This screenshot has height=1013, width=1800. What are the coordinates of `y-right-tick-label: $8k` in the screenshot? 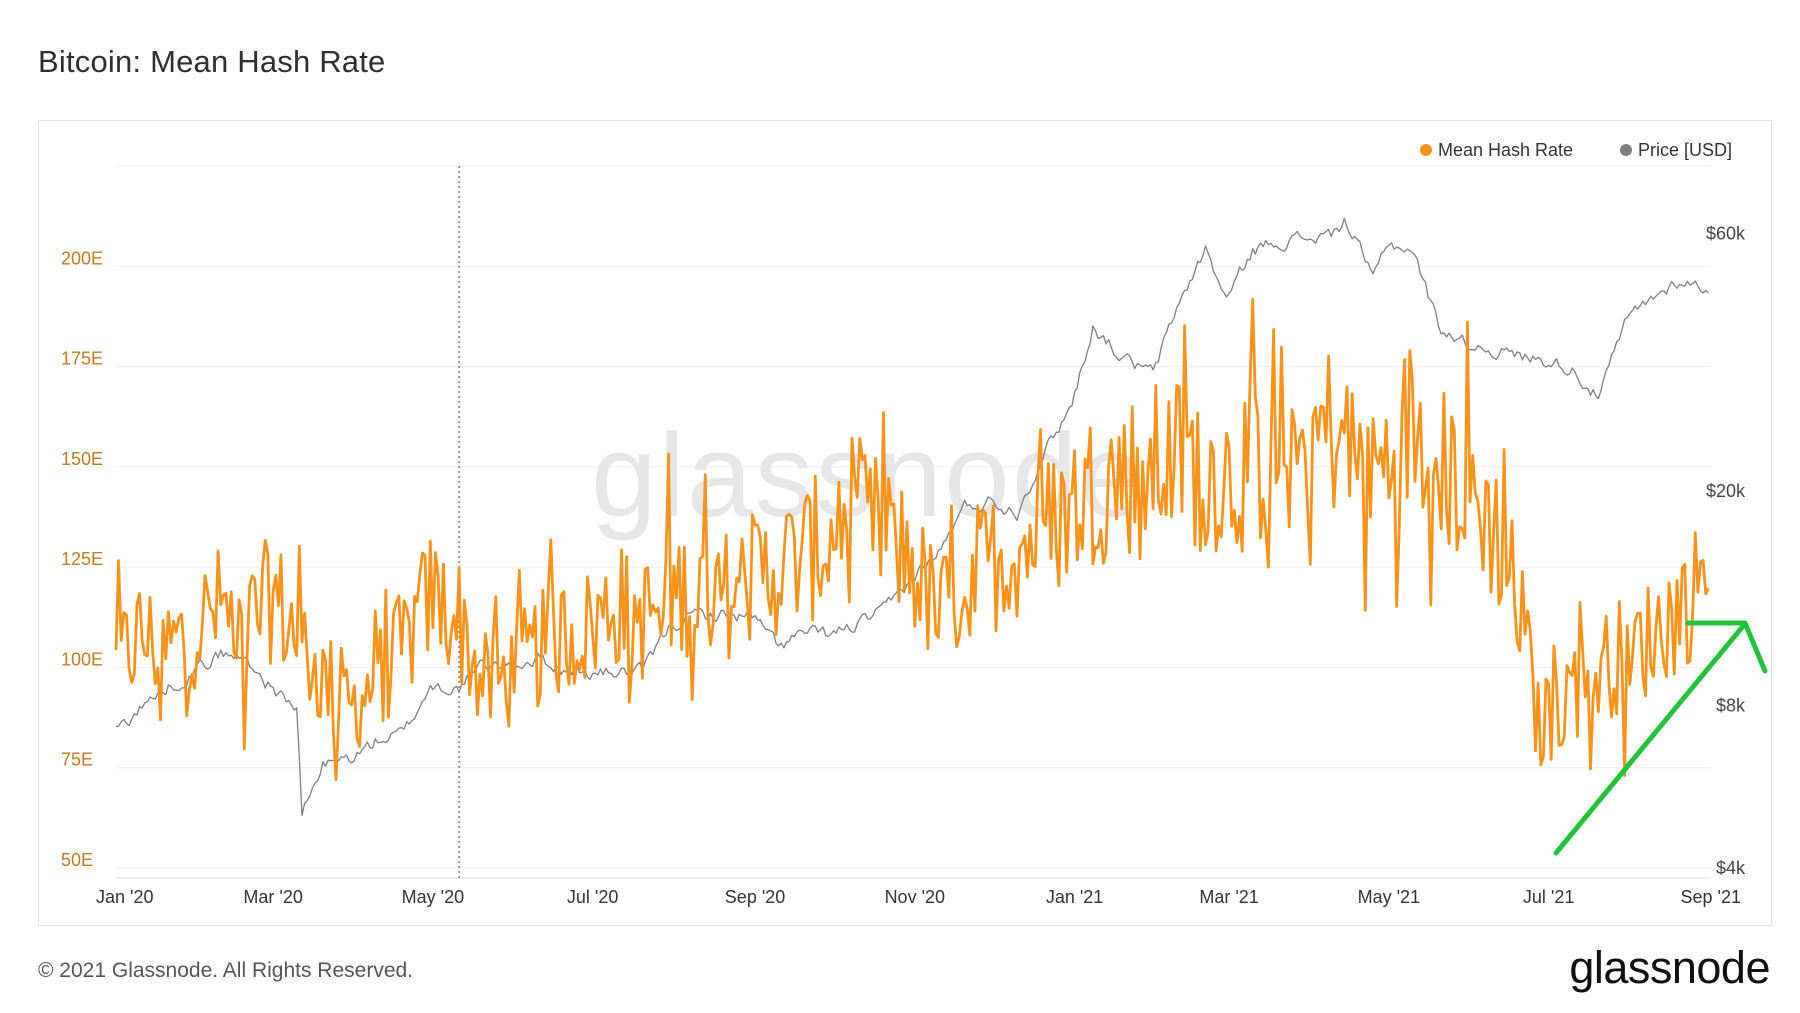 It's located at (1731, 706).